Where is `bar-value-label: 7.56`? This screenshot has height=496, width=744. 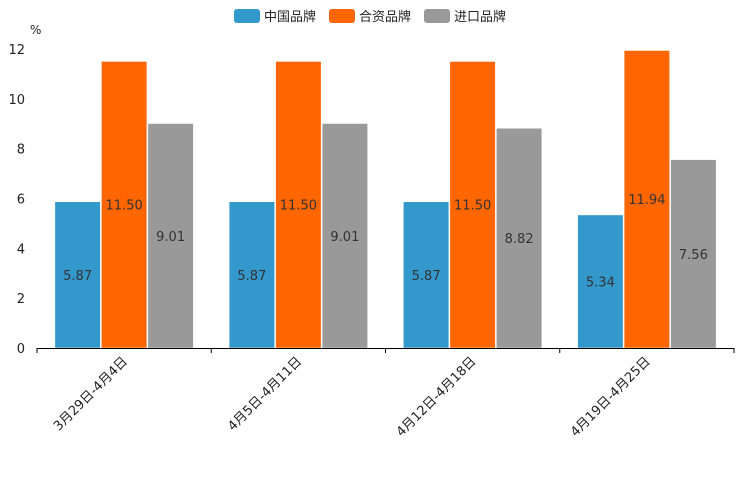
bar-value-label: 7.56 is located at coordinates (693, 255).